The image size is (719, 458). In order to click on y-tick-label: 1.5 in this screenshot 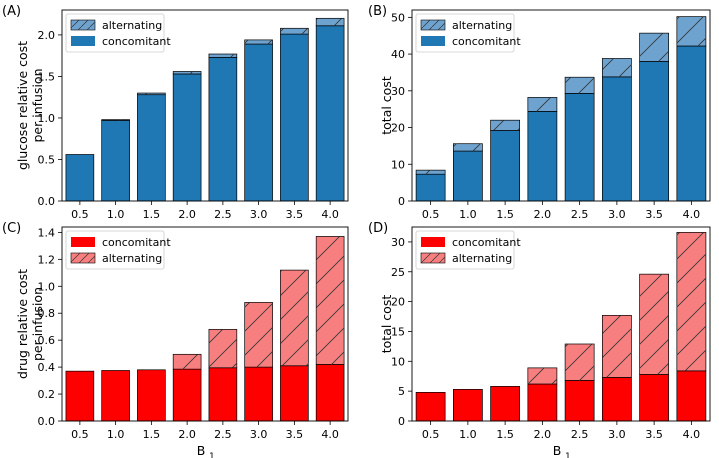, I will do `click(47, 76)`.